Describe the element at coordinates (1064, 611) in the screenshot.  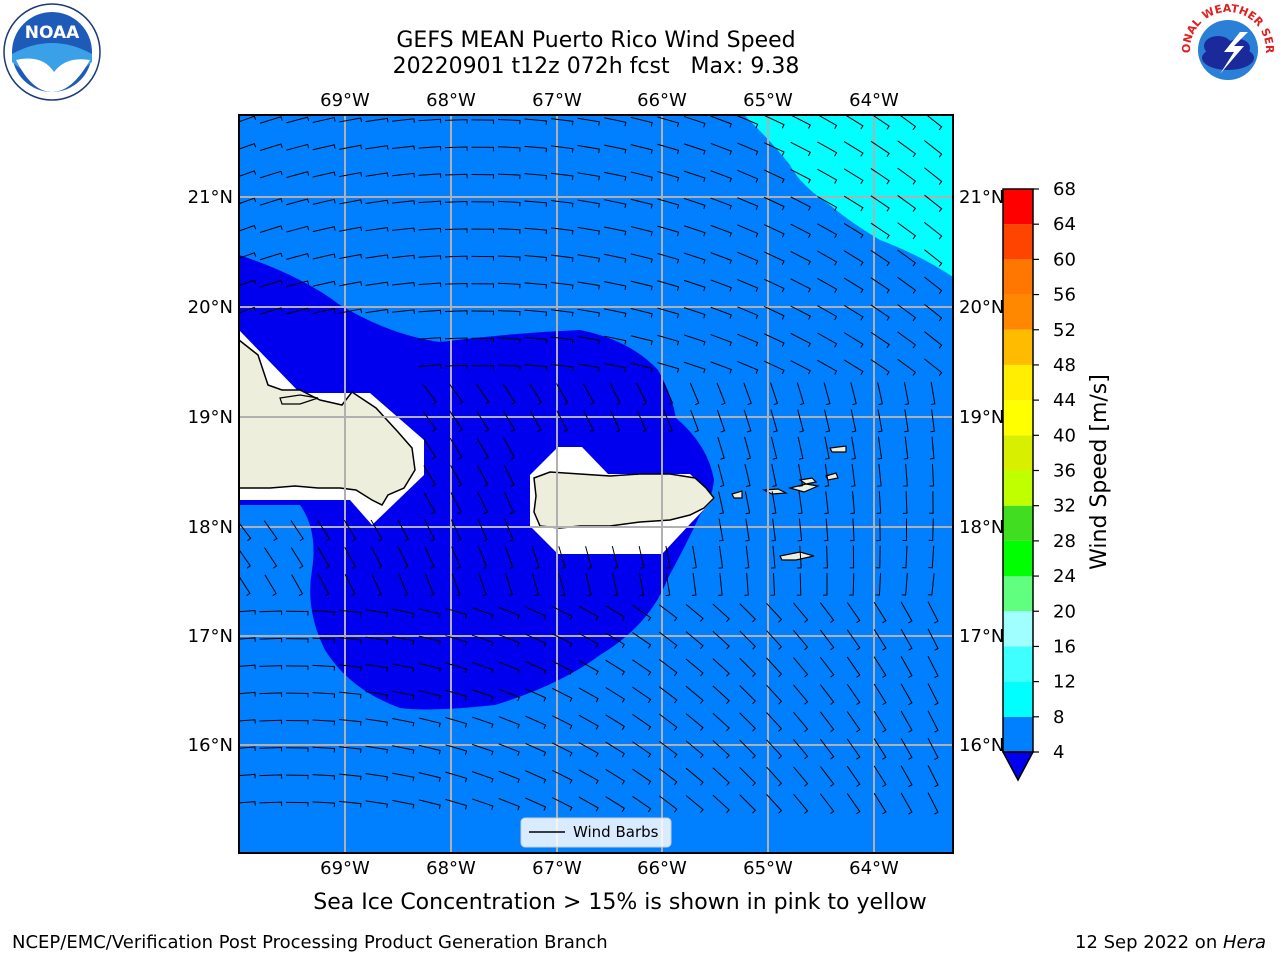
I see `colorbar-tick-label: 20` at that location.